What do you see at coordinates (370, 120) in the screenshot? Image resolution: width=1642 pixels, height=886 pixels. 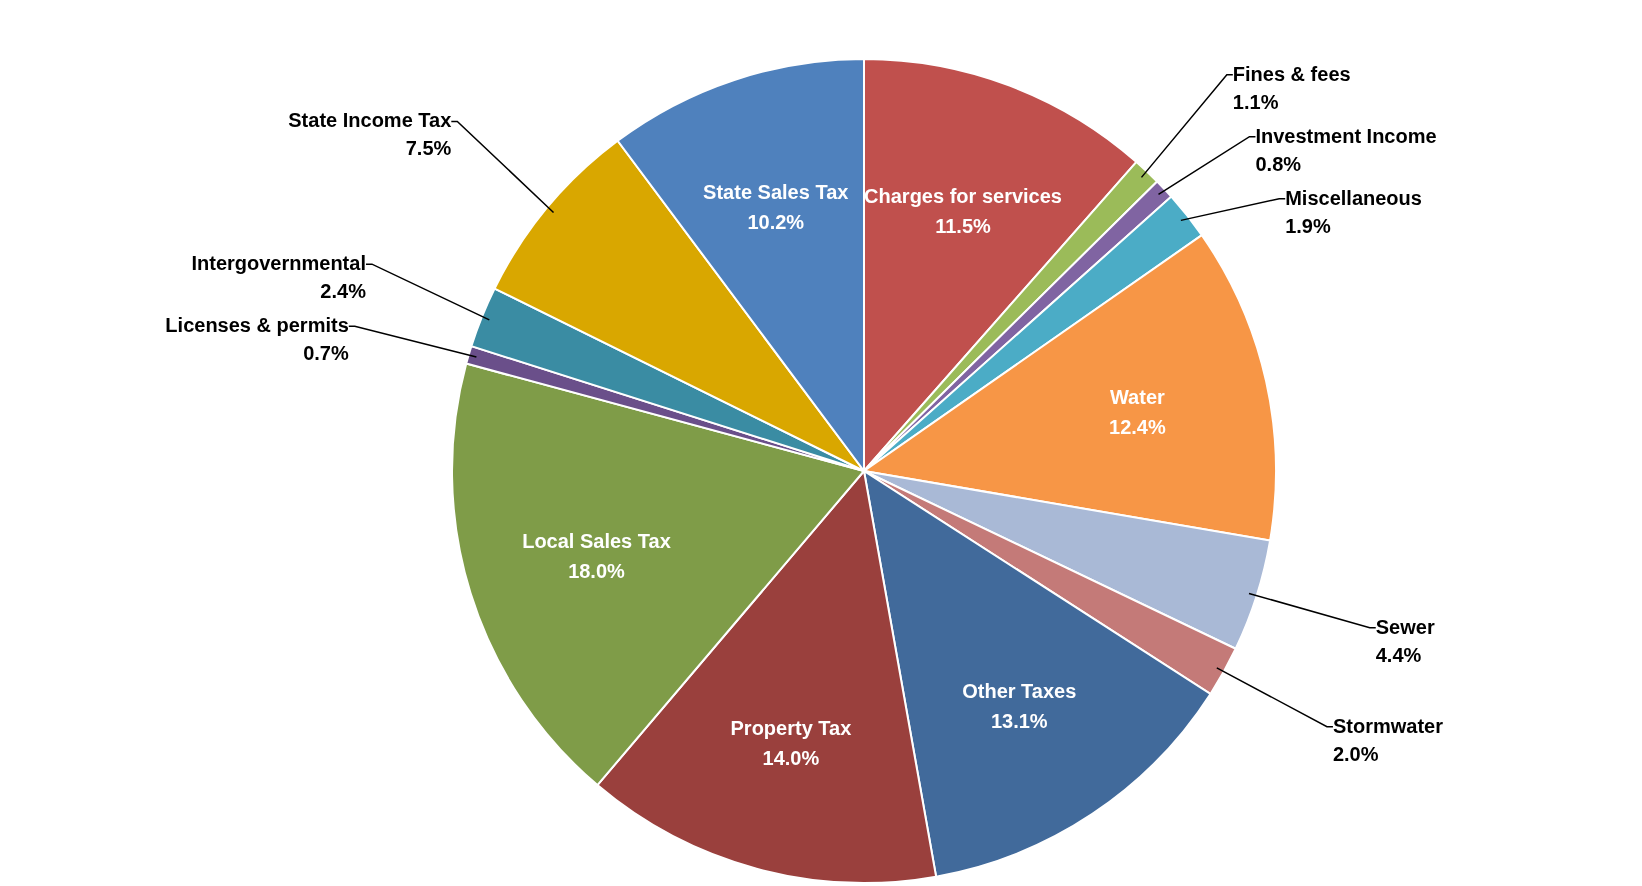 I see `slice-label: State Income Tax` at bounding box center [370, 120].